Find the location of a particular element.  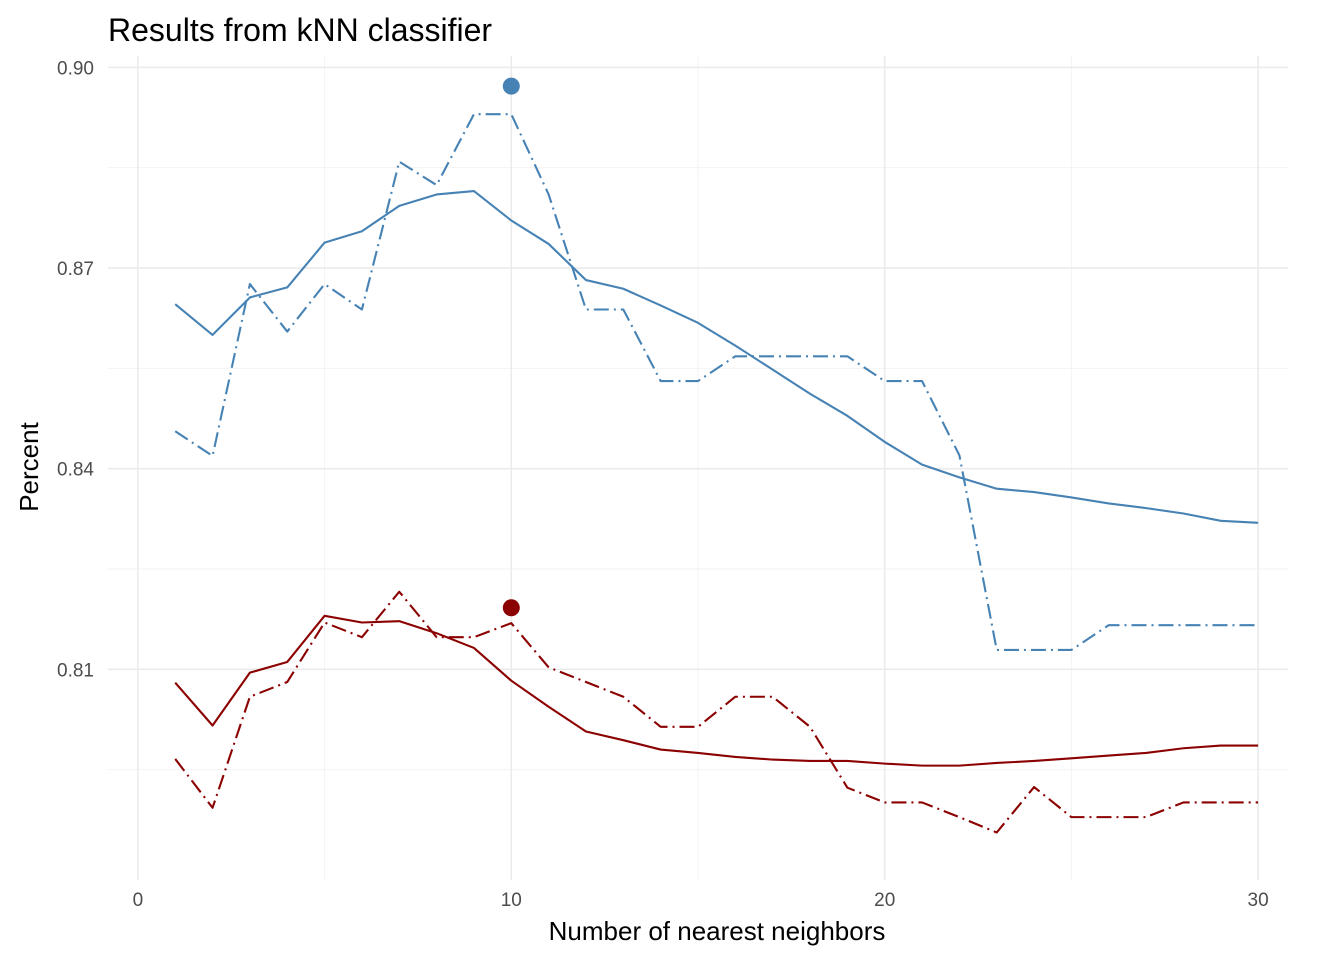

y-tick-label: 0.81 is located at coordinates (75, 670).